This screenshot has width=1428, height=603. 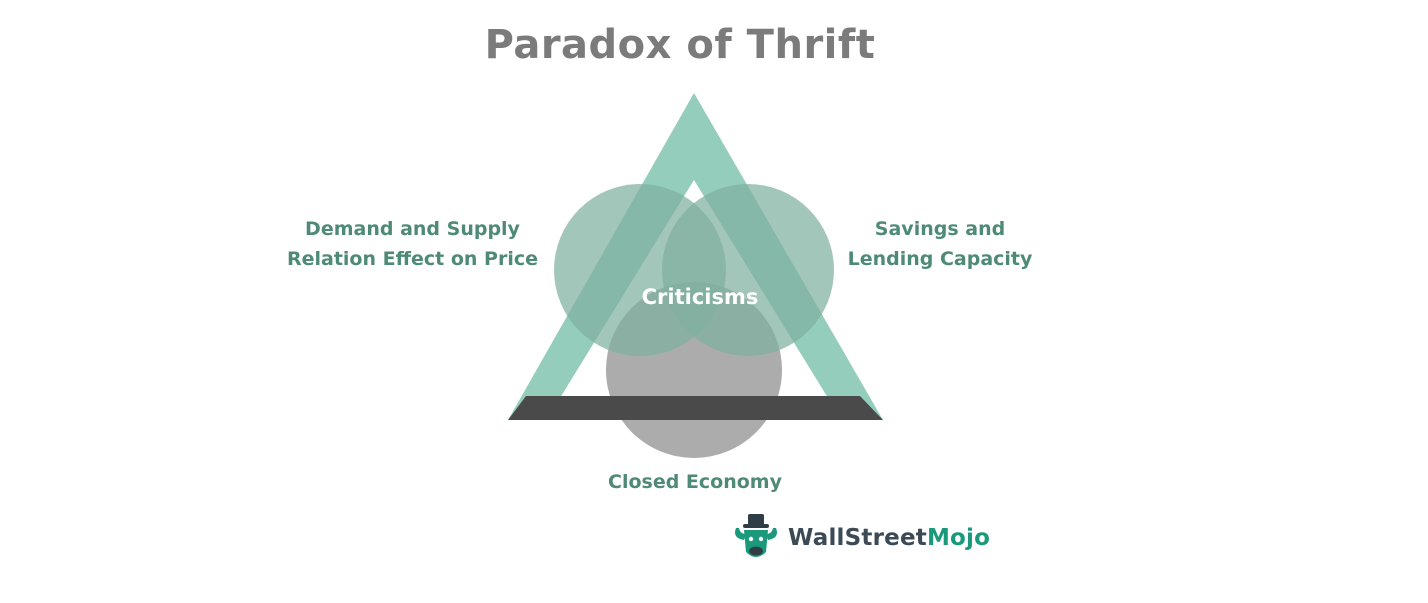 I want to click on triangle-frame, so click(x=695, y=256).